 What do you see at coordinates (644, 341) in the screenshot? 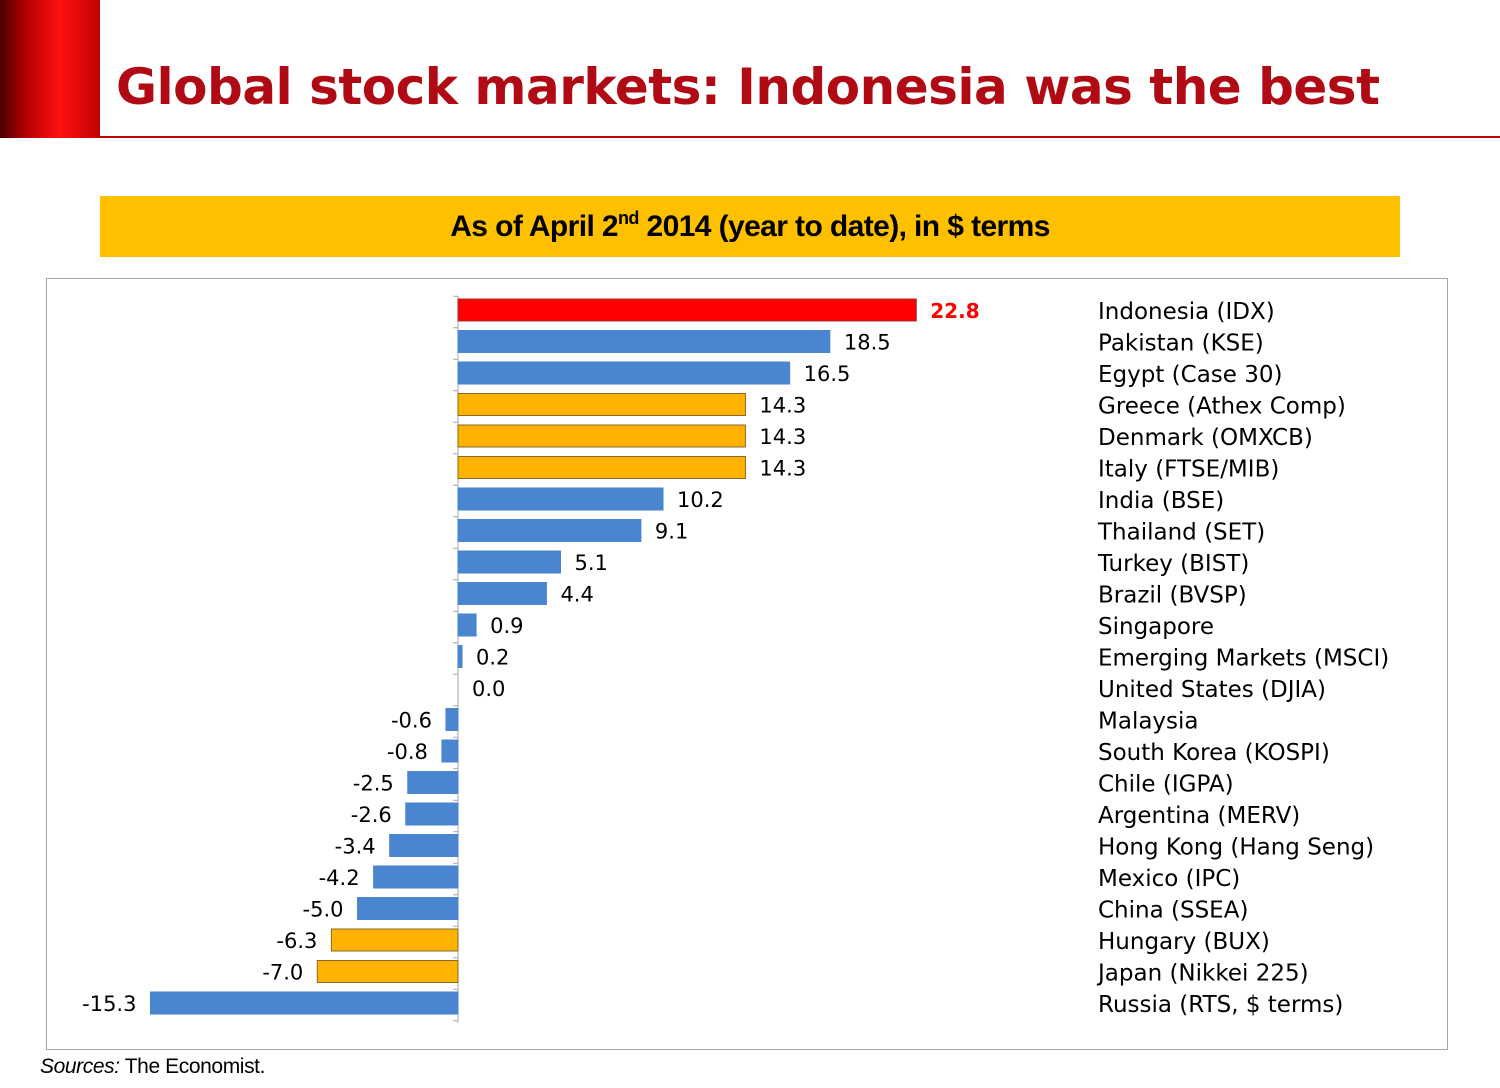
I see `bar-pakistan-kse` at bounding box center [644, 341].